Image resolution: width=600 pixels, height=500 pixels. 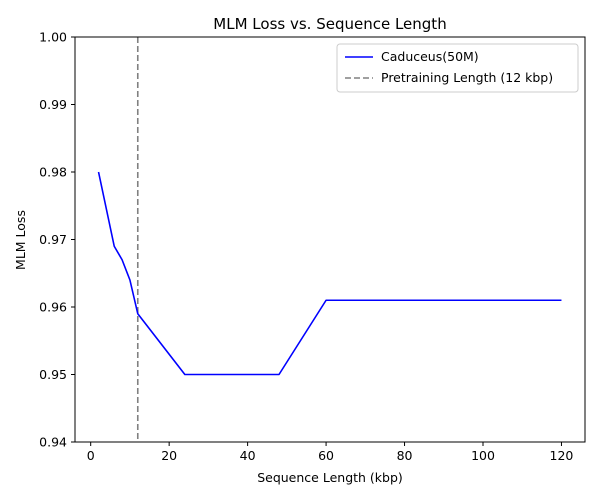 I want to click on x-axis-ticks: 0 20 40 60 80 100 120, so click(x=330, y=452).